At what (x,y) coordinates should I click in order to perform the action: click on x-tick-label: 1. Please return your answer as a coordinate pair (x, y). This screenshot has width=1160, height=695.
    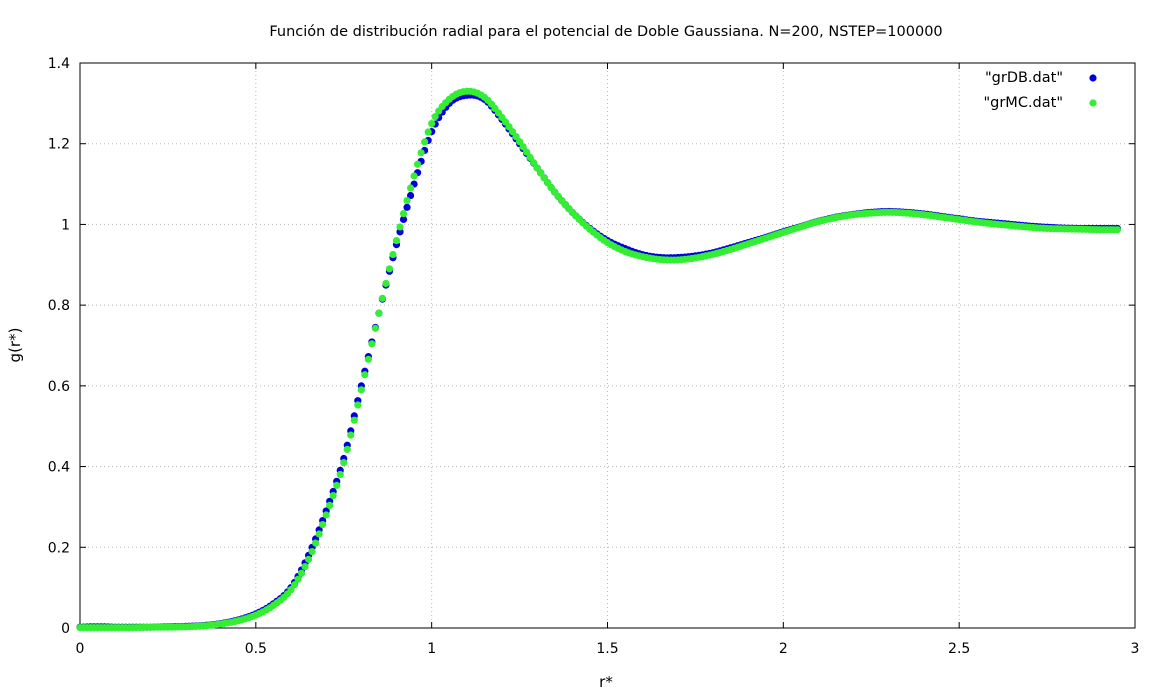
    Looking at the image, I should click on (431, 649).